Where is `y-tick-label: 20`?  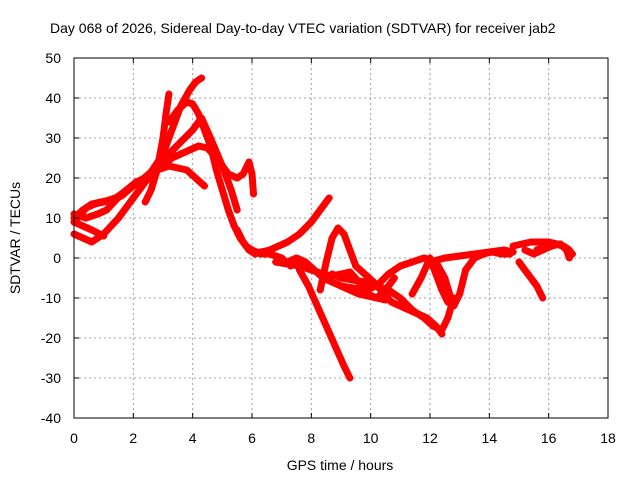
y-tick-label: 20 is located at coordinates (53, 178).